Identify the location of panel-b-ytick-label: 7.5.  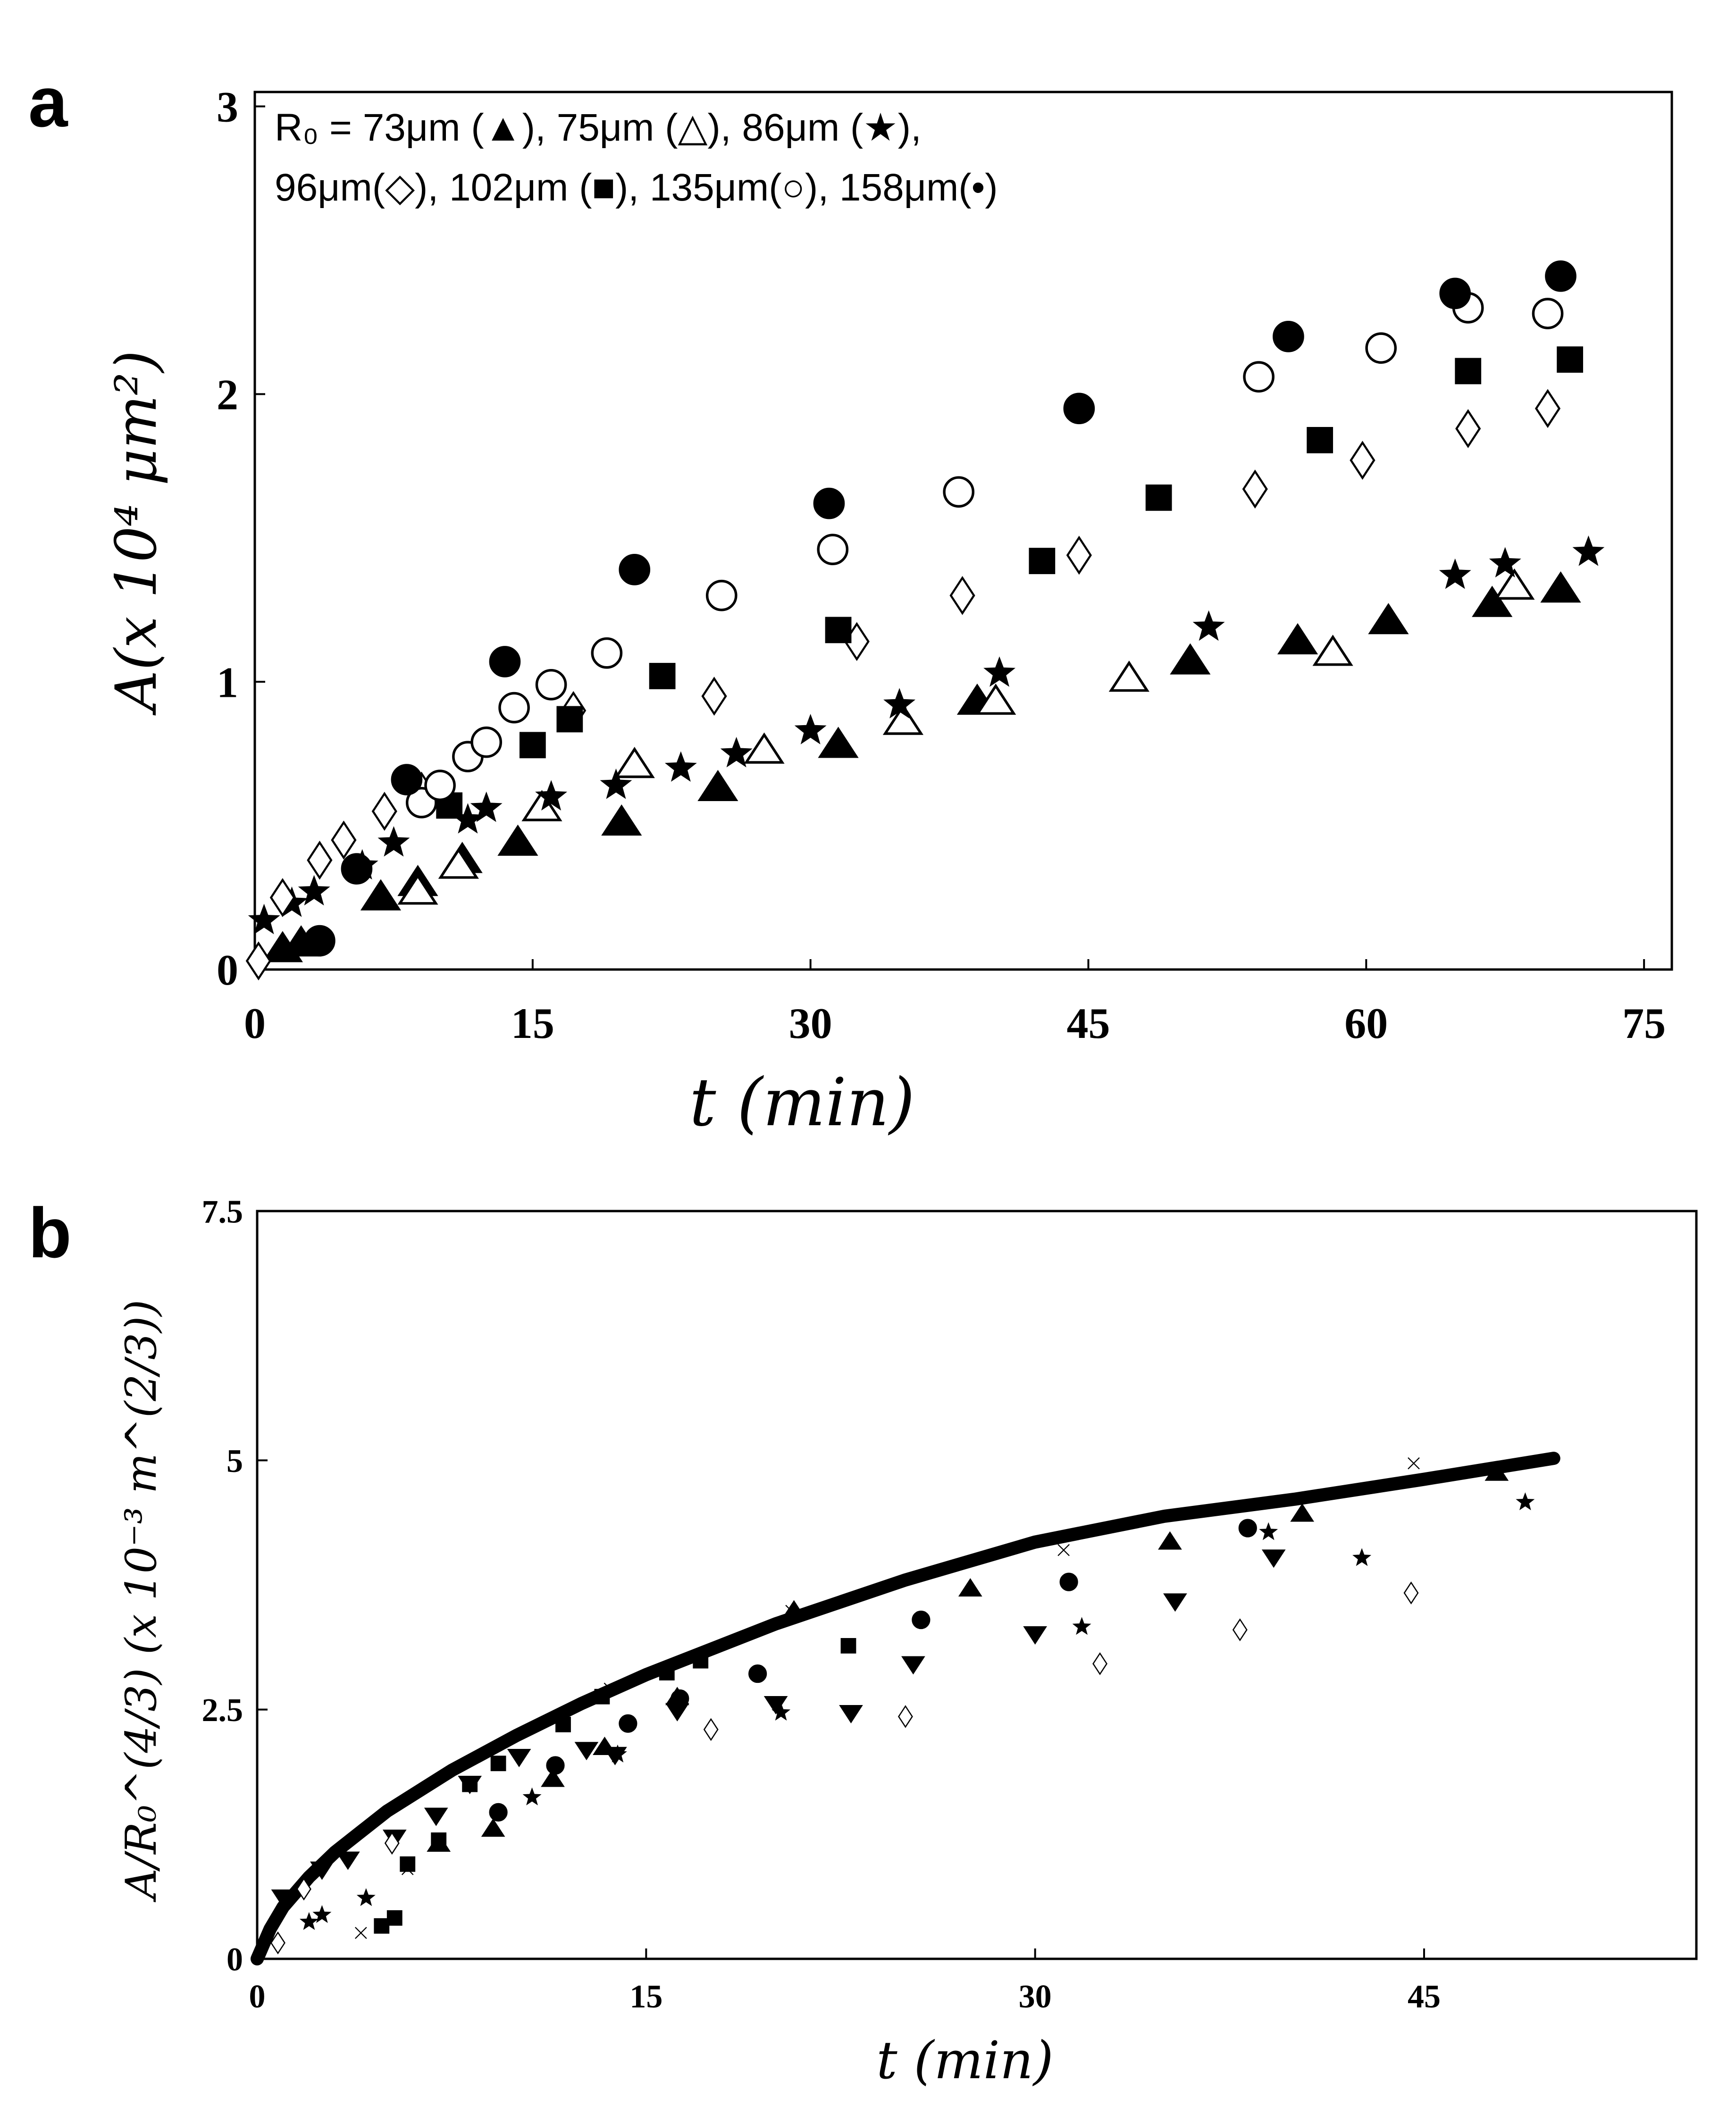
(223, 1212).